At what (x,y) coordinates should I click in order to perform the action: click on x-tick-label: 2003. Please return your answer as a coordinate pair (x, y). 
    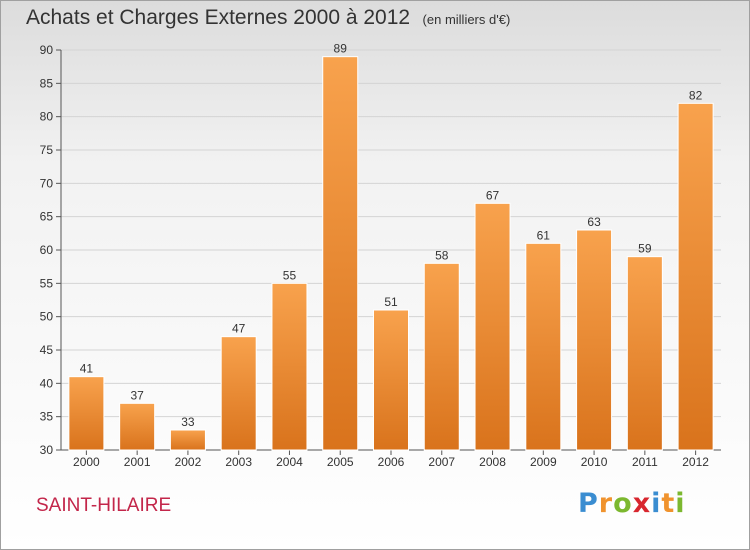
    Looking at the image, I should click on (238, 462).